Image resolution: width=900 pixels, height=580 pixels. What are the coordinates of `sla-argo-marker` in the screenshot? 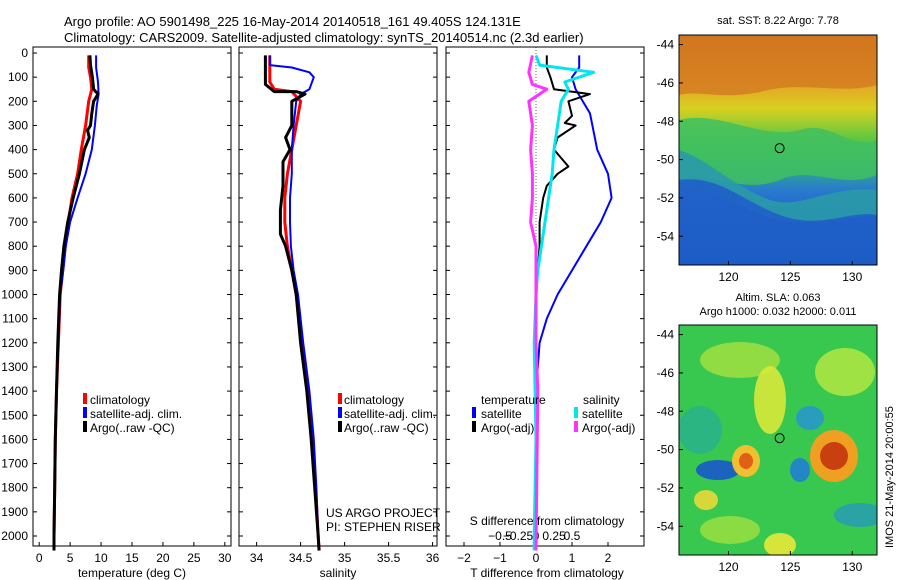 It's located at (779, 438).